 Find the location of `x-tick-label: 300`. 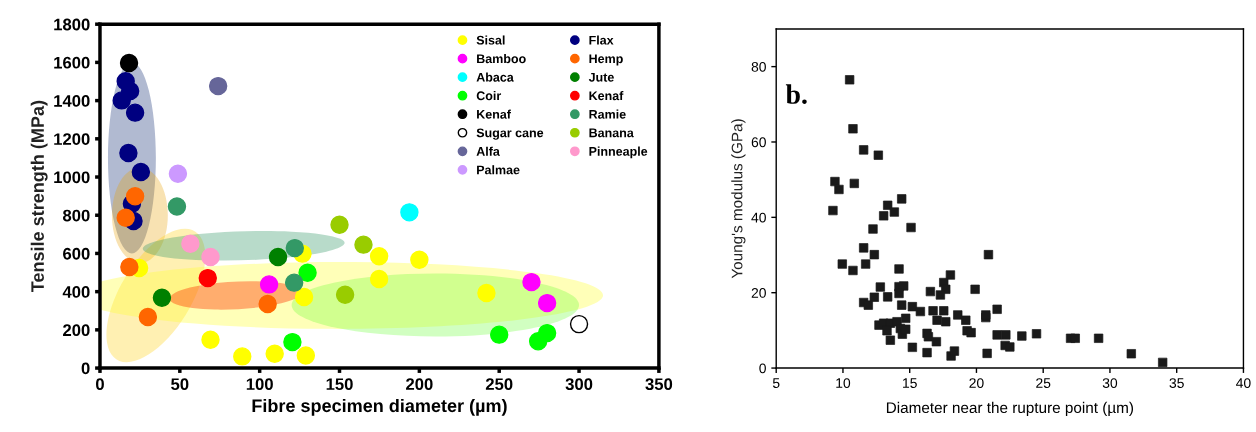

x-tick-label: 300 is located at coordinates (579, 384).